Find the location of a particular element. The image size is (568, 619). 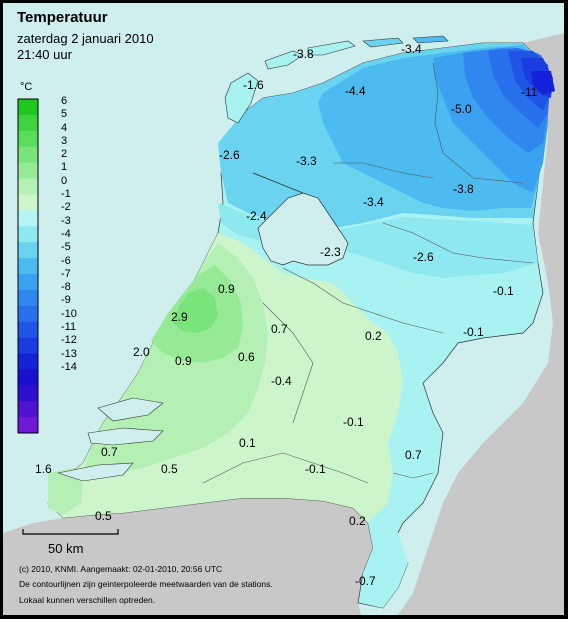

temperature-label: 0.1 is located at coordinates (247, 443).